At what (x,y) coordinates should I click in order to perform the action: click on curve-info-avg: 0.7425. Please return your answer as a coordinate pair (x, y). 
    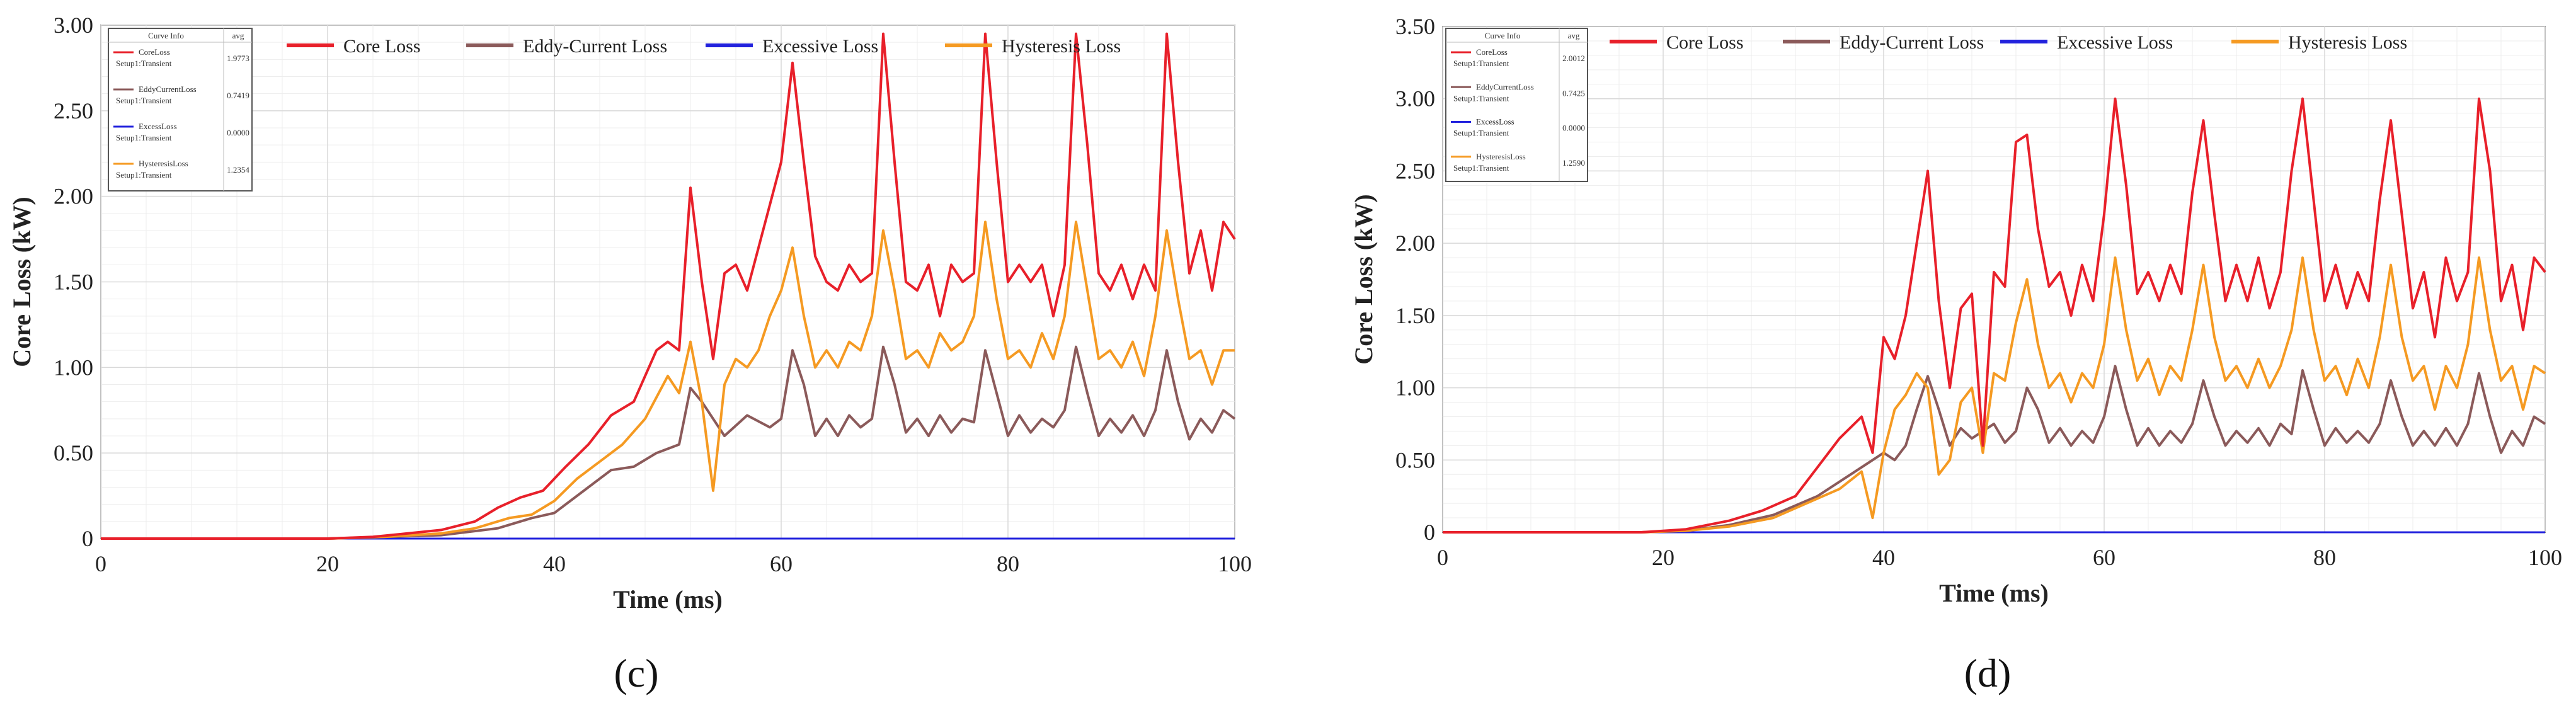
    Looking at the image, I should click on (1573, 93).